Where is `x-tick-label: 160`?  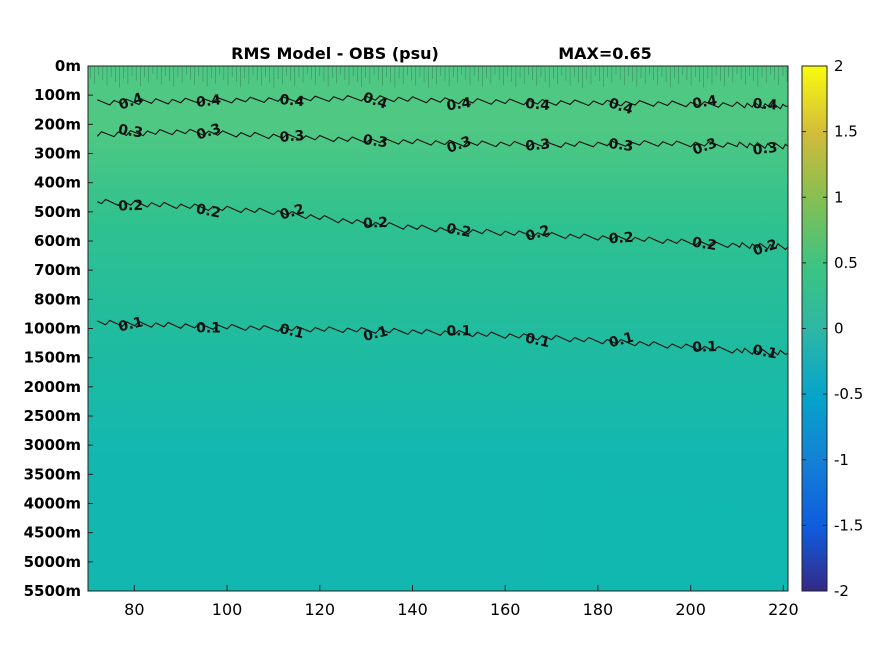 x-tick-label: 160 is located at coordinates (505, 609).